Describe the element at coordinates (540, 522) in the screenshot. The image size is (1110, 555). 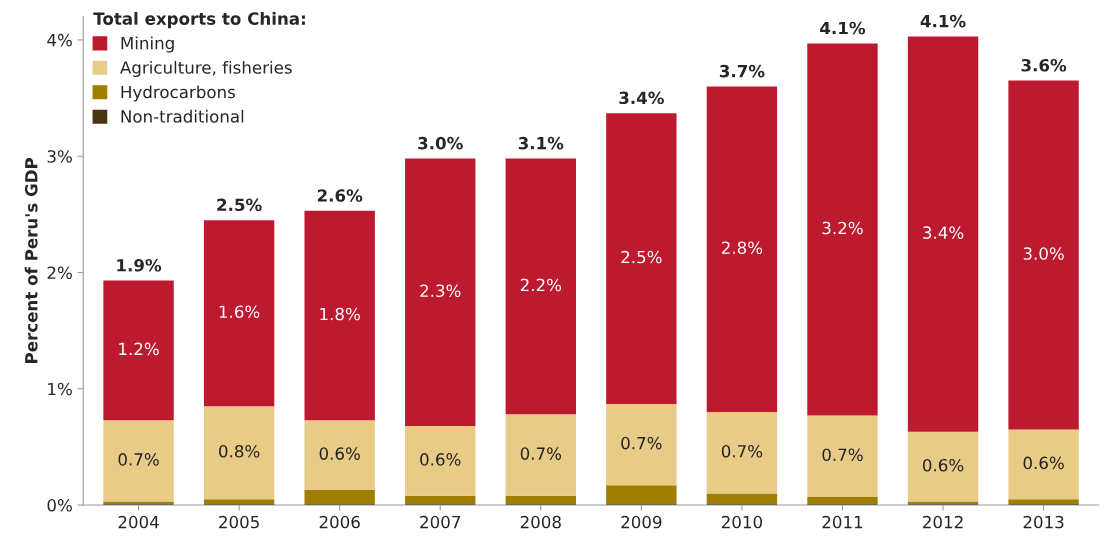
I see `x-tick-label: 2008` at that location.